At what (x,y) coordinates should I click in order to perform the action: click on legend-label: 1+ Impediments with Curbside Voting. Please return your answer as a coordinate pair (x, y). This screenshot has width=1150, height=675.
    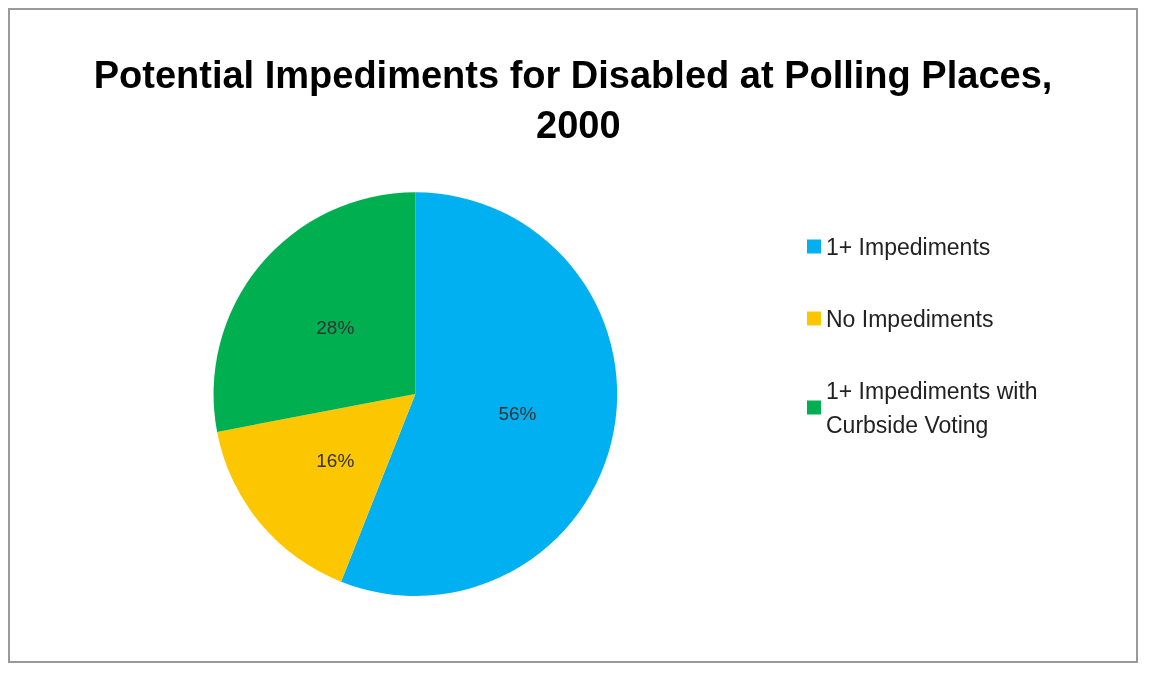
    Looking at the image, I should click on (935, 407).